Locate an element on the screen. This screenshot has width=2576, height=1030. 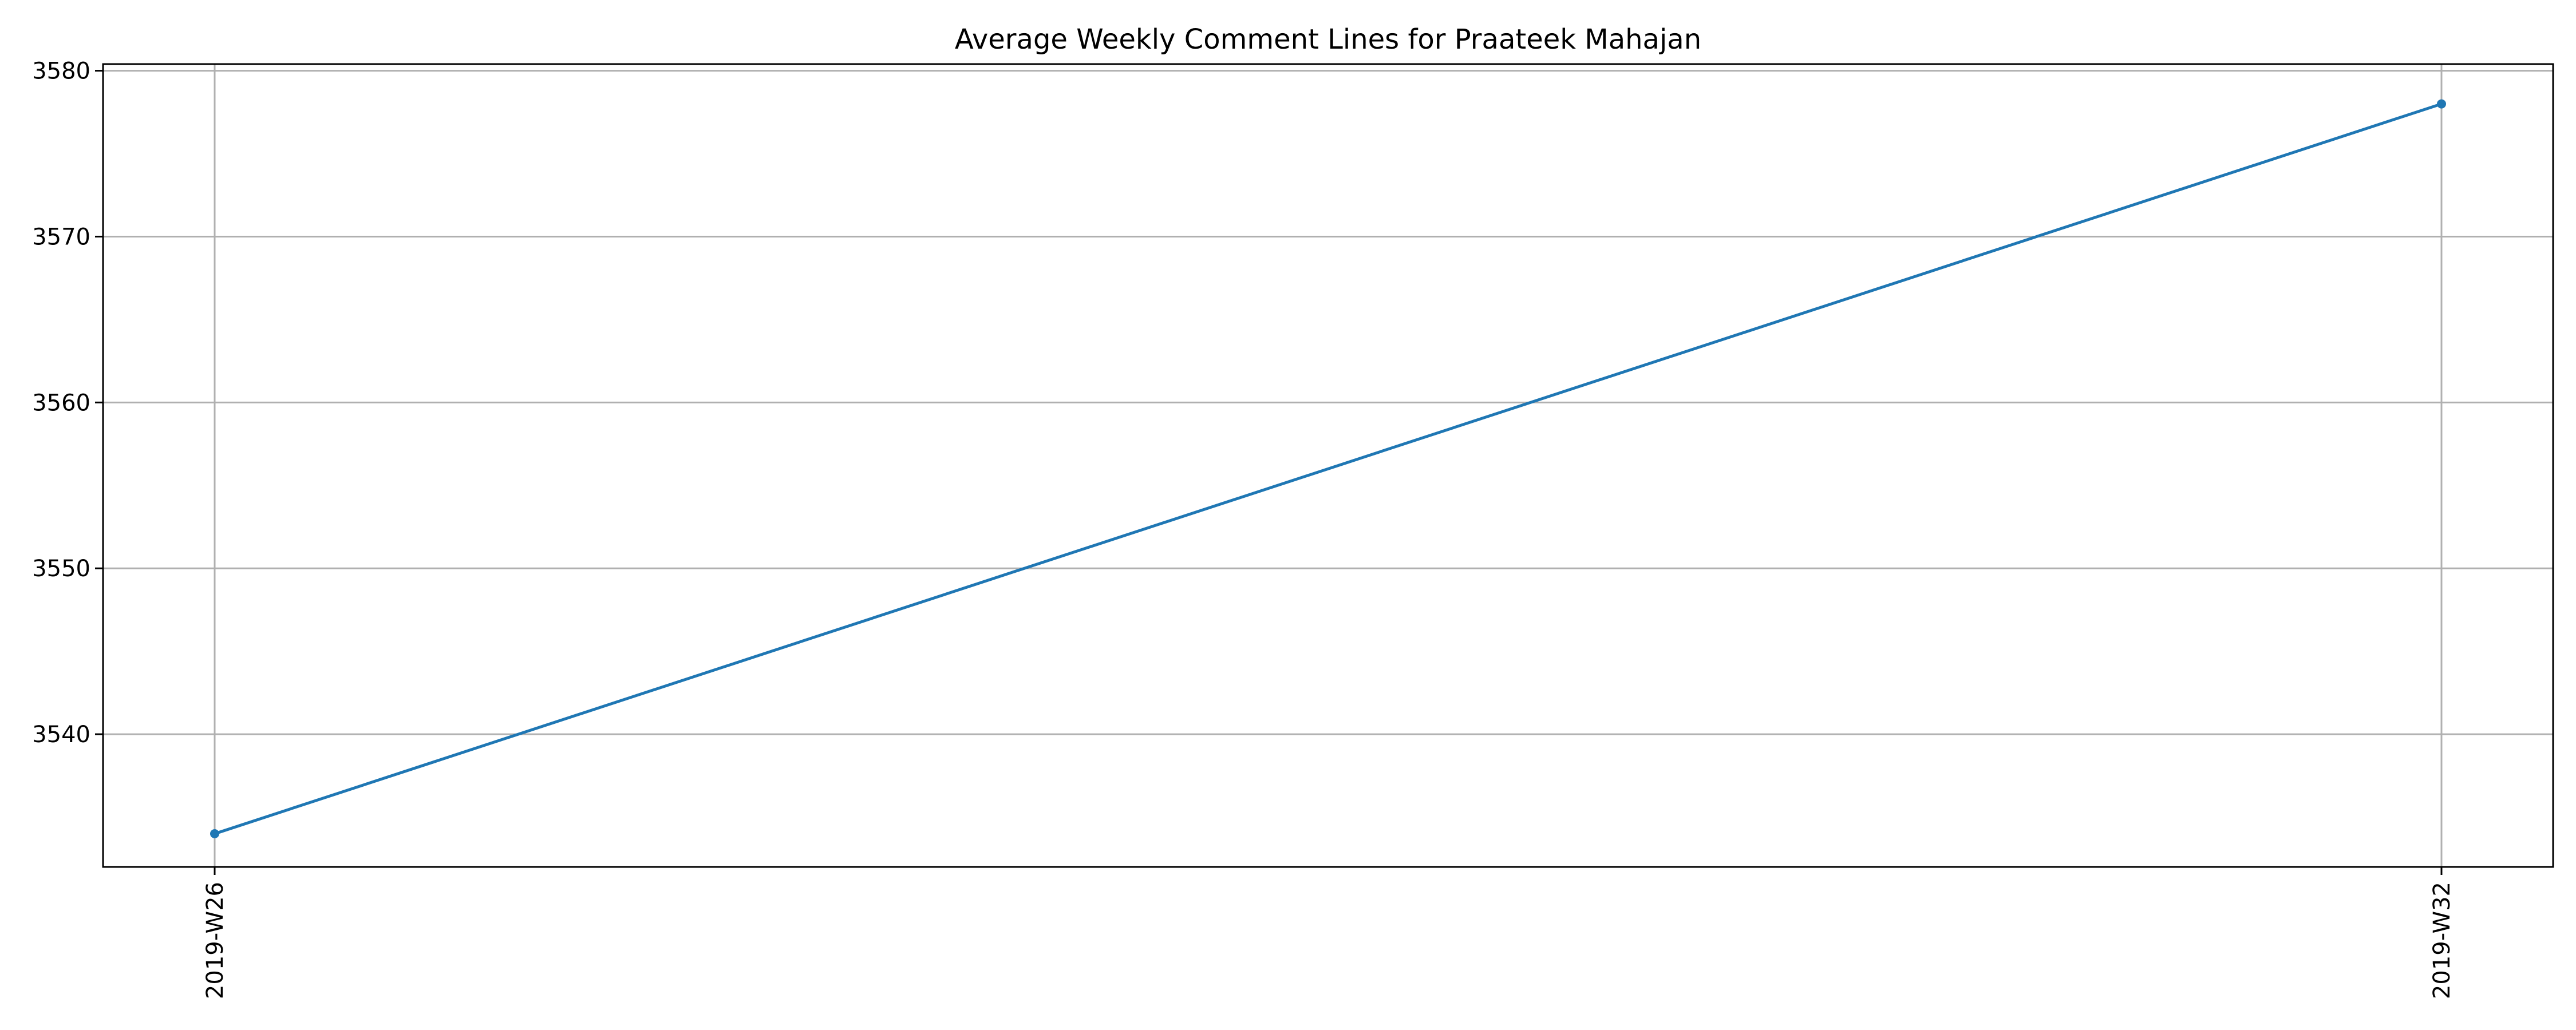
x-tick-label: 2019-W26 is located at coordinates (215, 940).